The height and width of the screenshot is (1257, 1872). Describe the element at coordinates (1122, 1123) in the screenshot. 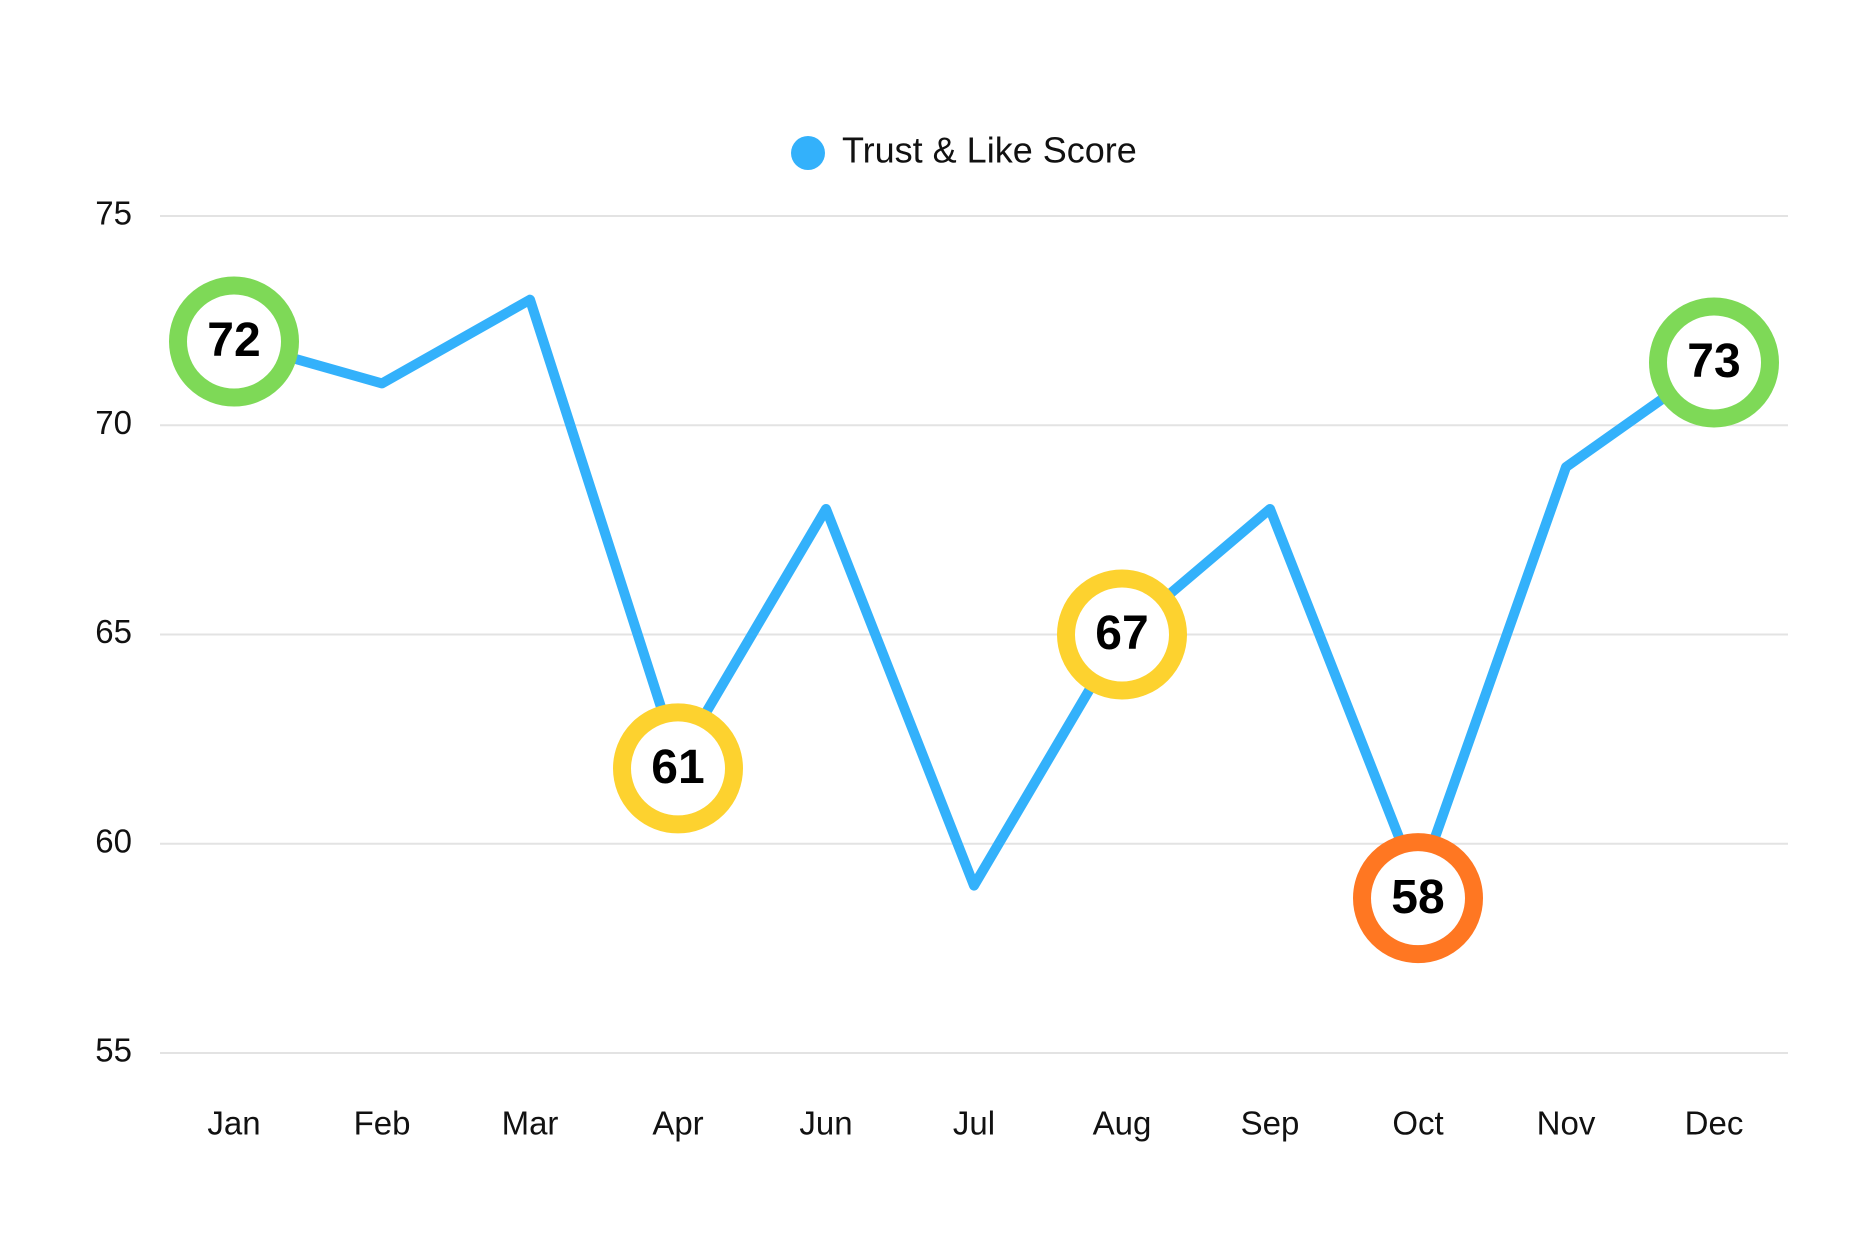

I see `x-tick-label: Aug` at that location.